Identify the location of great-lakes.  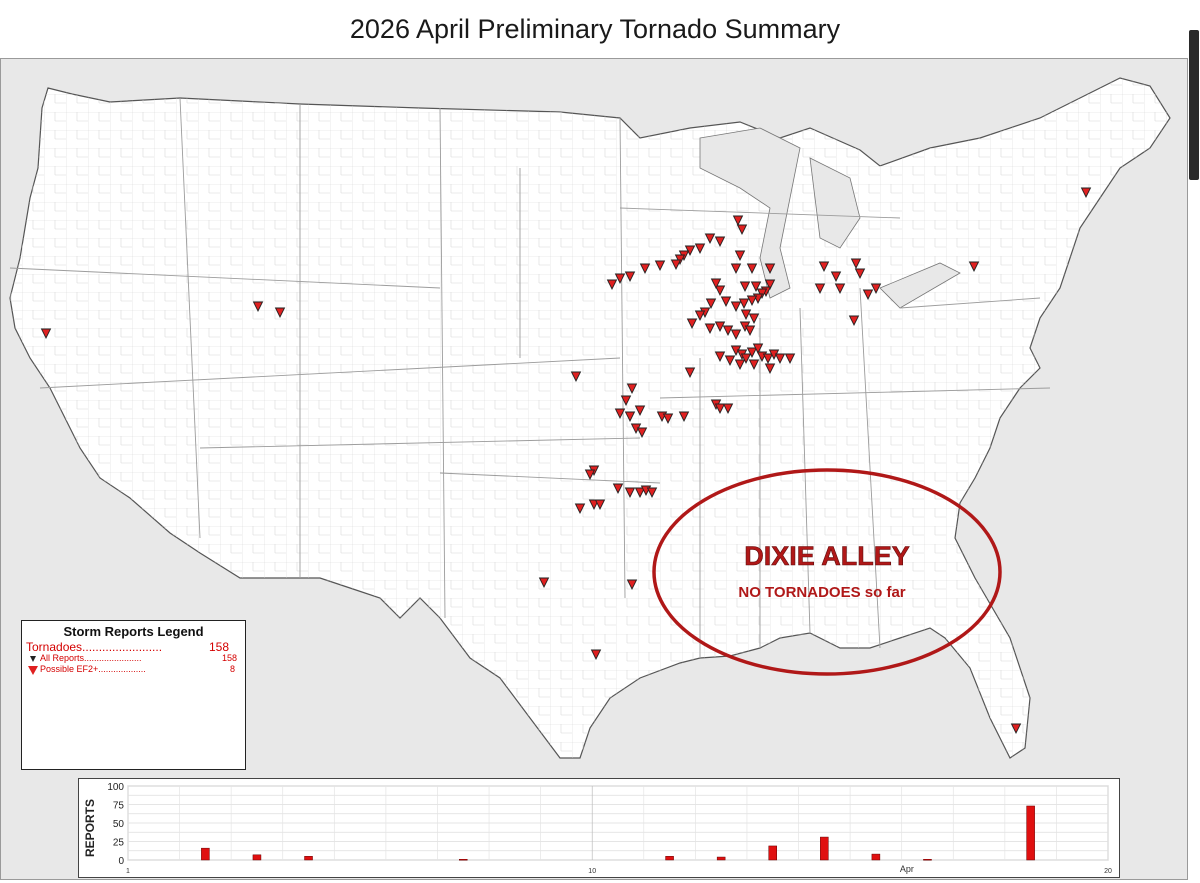
(830, 218).